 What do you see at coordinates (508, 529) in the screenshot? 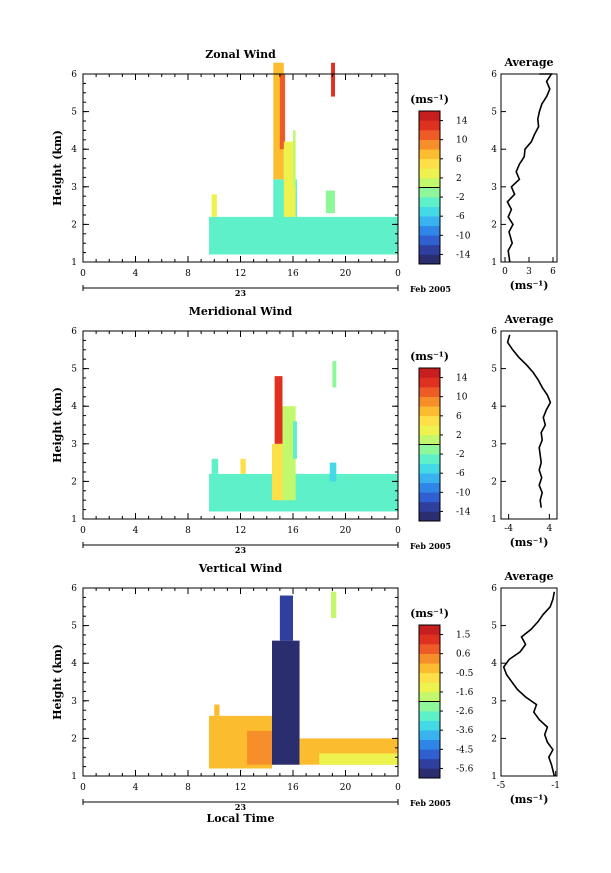
I see `average-x-tick-label: -4` at bounding box center [508, 529].